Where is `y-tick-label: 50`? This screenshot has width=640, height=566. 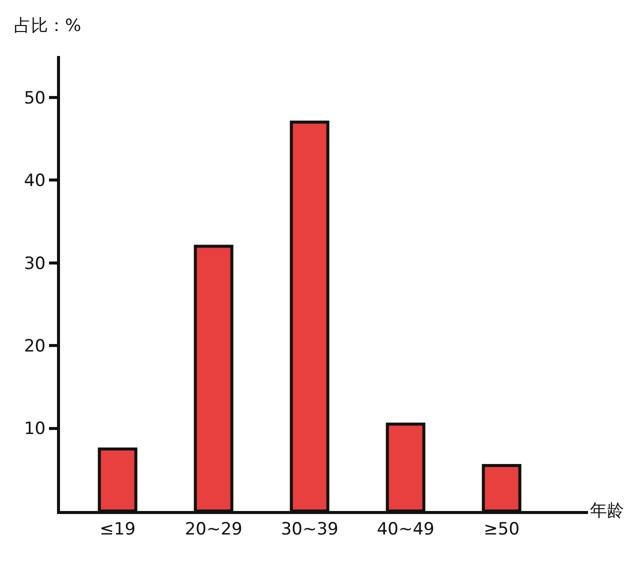
y-tick-label: 50 is located at coordinates (35, 98).